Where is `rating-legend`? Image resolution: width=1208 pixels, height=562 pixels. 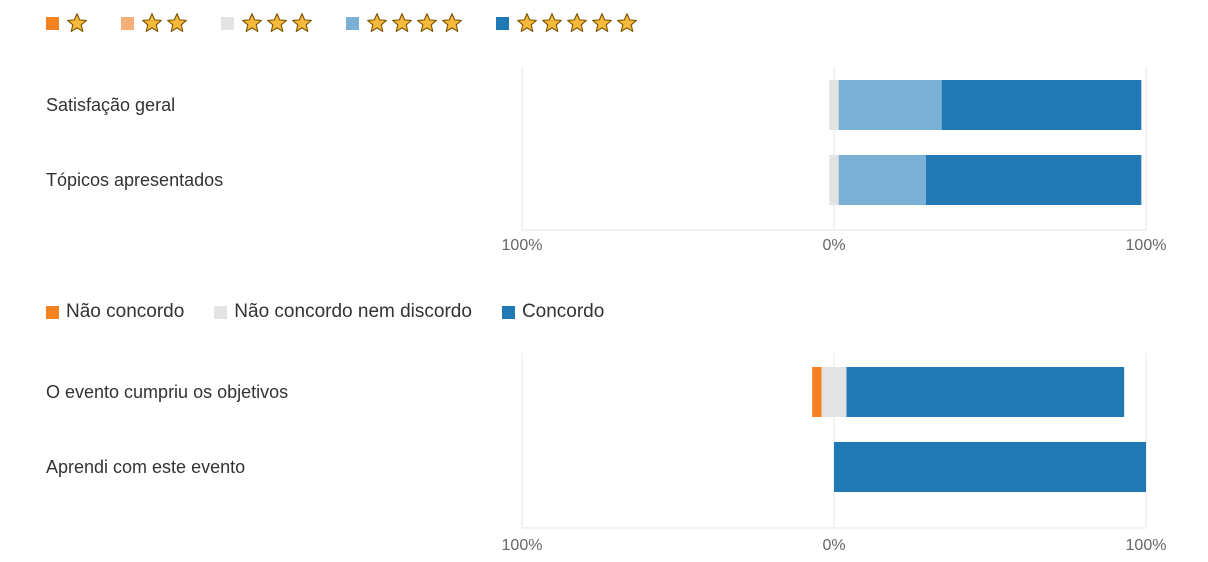 rating-legend is located at coordinates (358, 23).